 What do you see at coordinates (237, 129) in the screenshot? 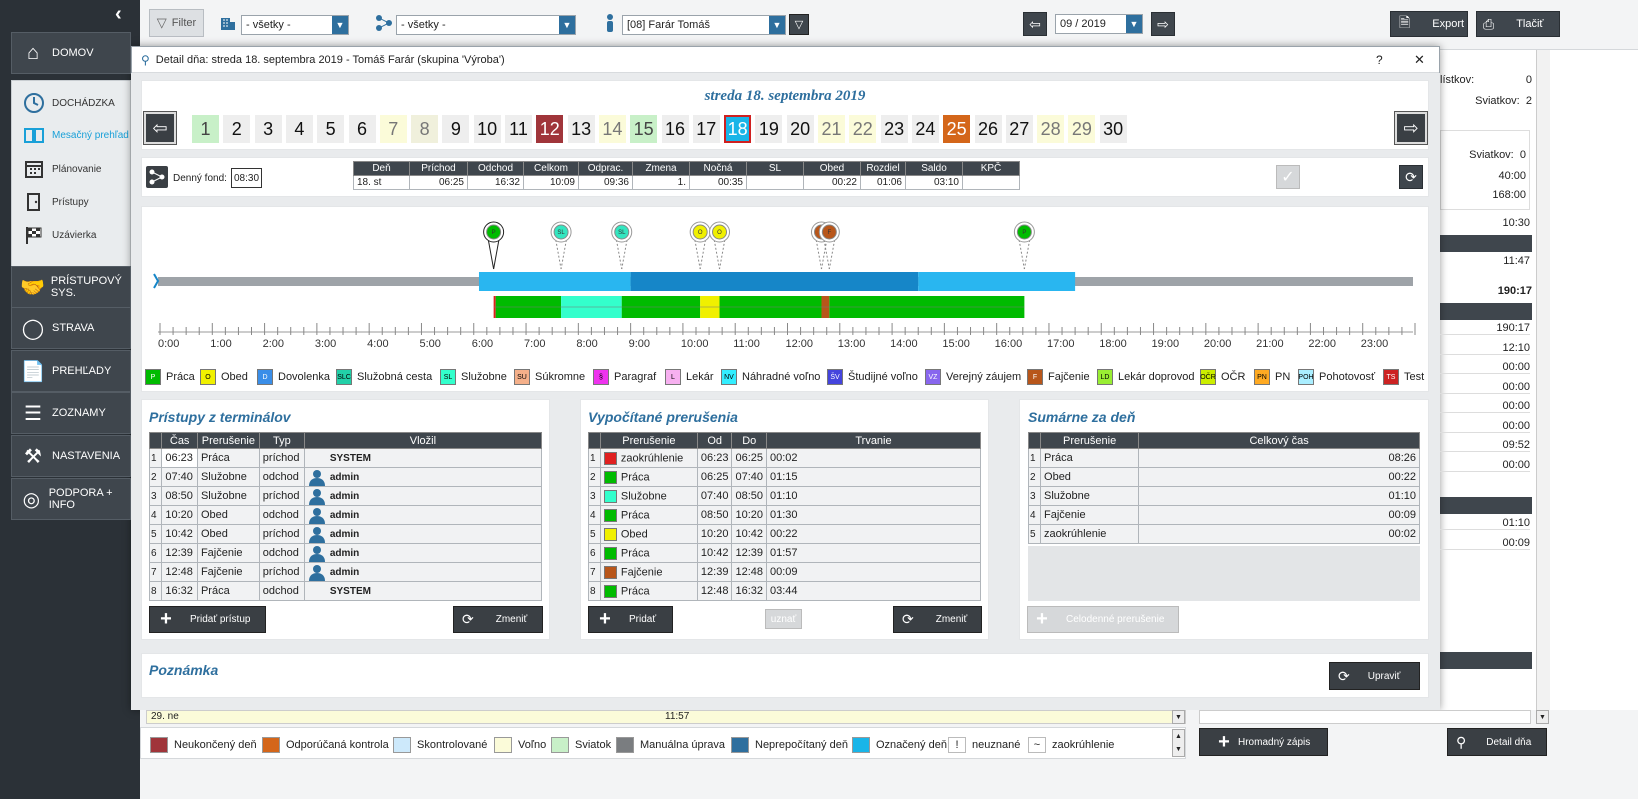
I see `day-2: 2` at bounding box center [237, 129].